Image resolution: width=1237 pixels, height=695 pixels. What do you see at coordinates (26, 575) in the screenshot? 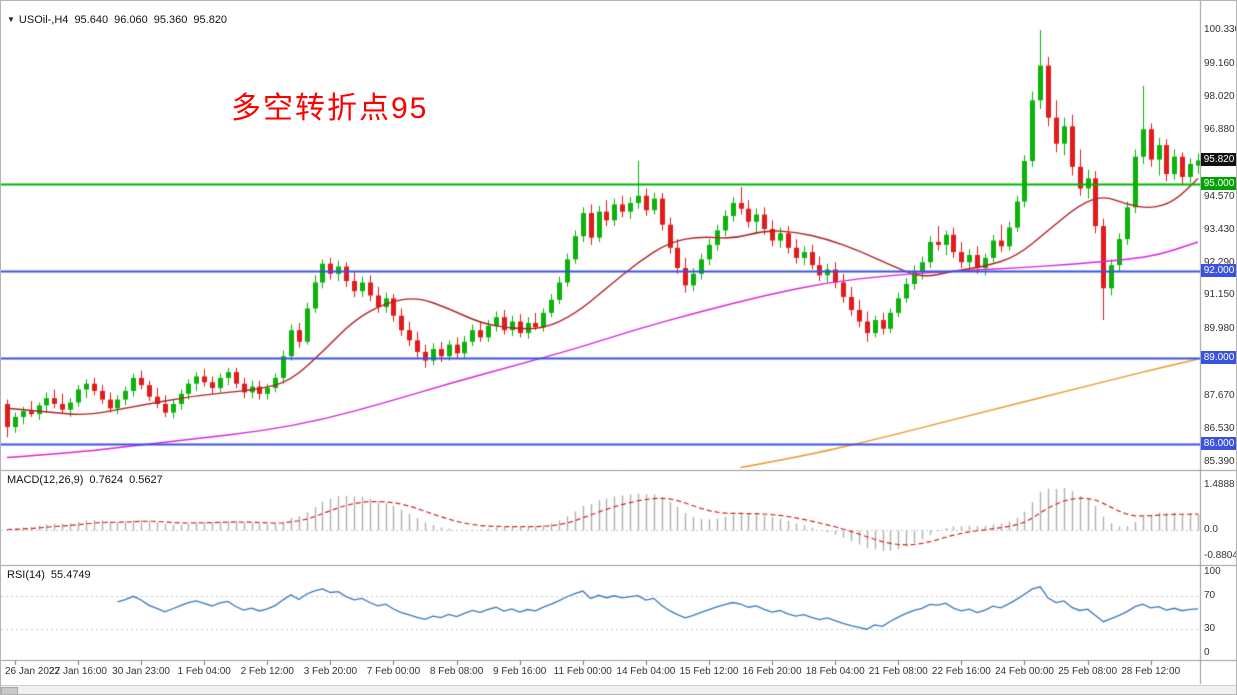
I see `rsi-title: RSI(14)` at bounding box center [26, 575].